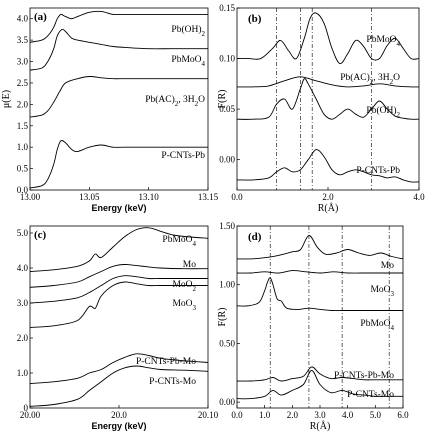  Describe the element at coordinates (23, 169) in the screenshot. I see `y-tick-label: 0.5` at that location.